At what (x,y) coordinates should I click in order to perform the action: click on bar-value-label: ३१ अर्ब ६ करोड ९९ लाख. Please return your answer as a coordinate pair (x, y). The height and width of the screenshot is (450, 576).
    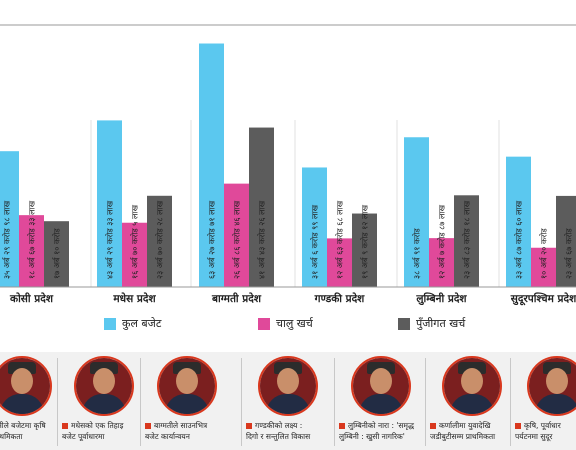
    Looking at the image, I should click on (315, 242).